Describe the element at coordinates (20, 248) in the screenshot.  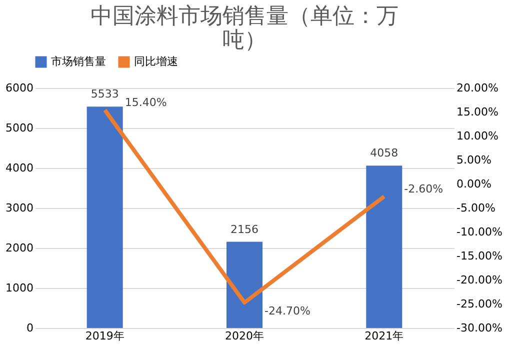
I see `y-tick-label: 2000` at that location.